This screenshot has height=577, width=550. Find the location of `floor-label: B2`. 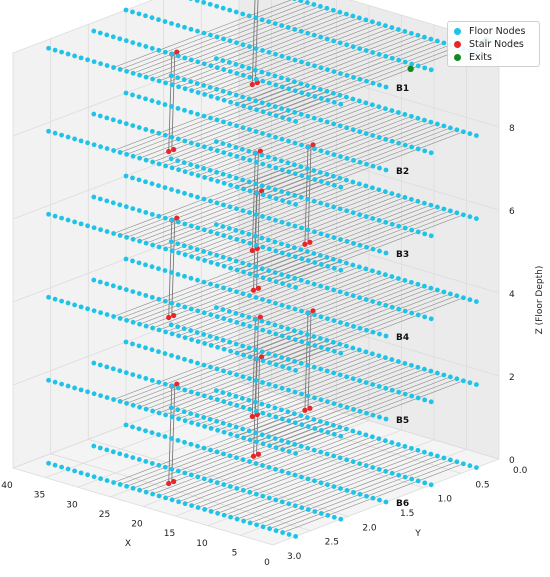

floor-label: B2 is located at coordinates (402, 172).